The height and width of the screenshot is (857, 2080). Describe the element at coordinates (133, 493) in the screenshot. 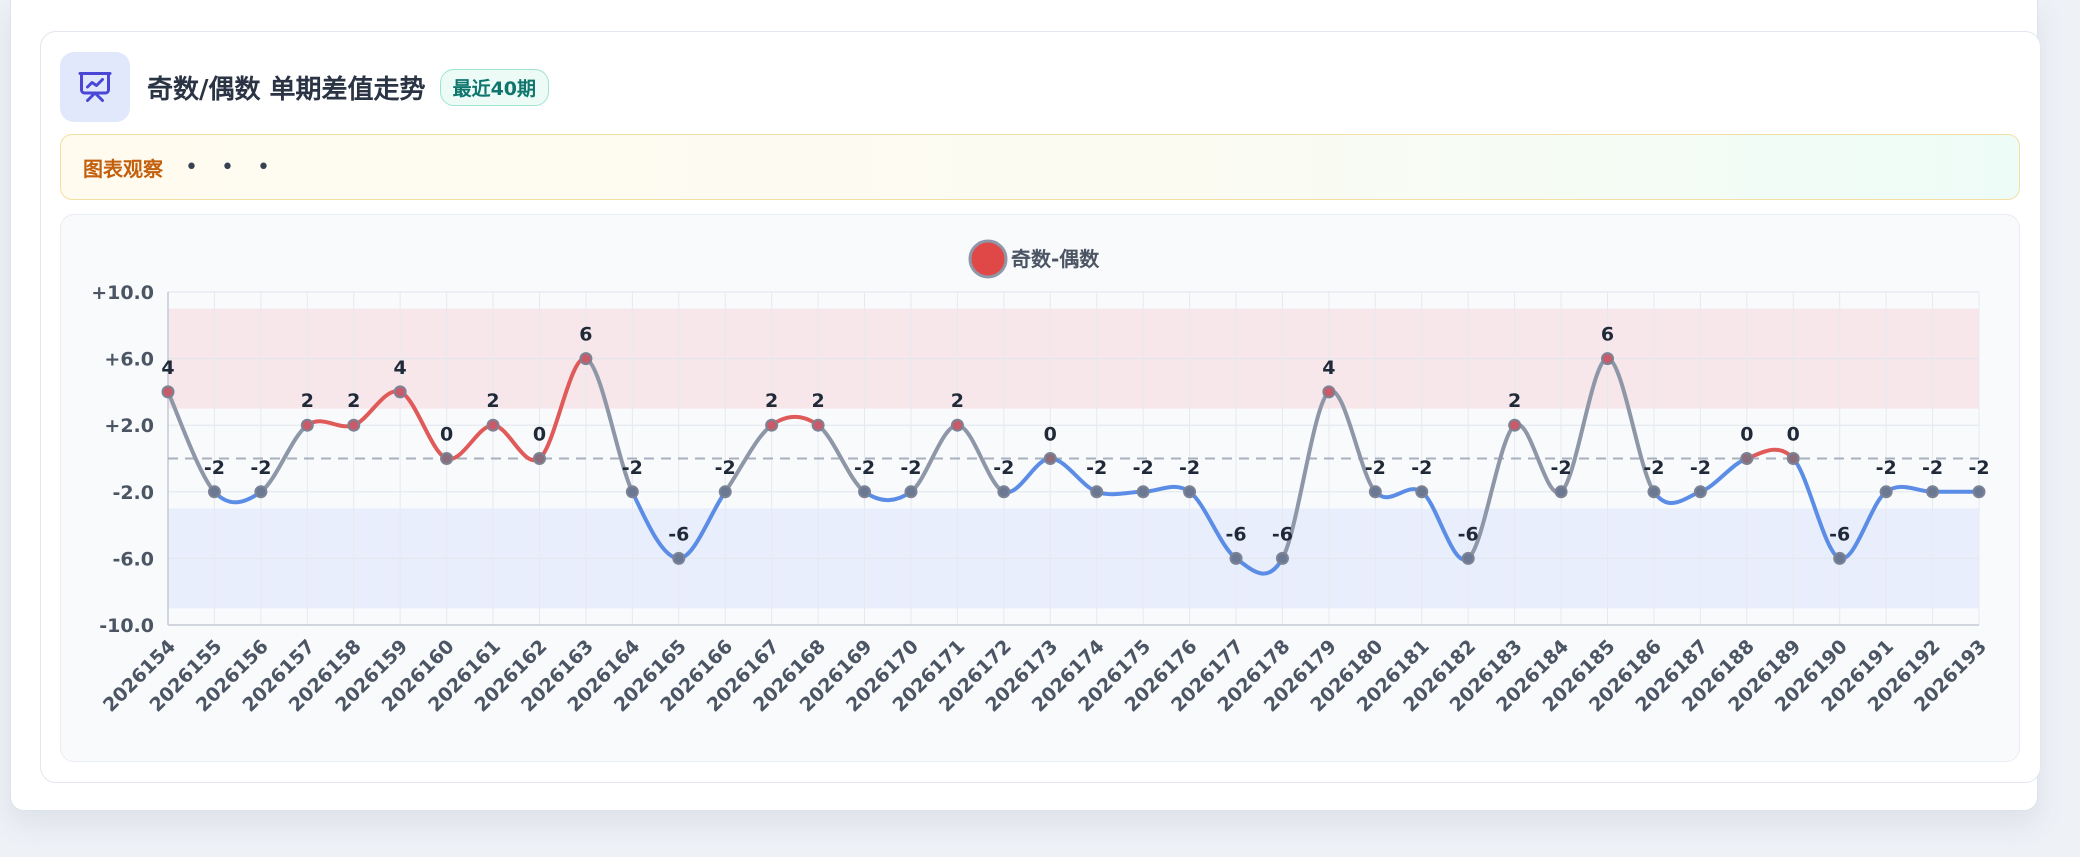

I see `y-tick-label: -2.0` at that location.